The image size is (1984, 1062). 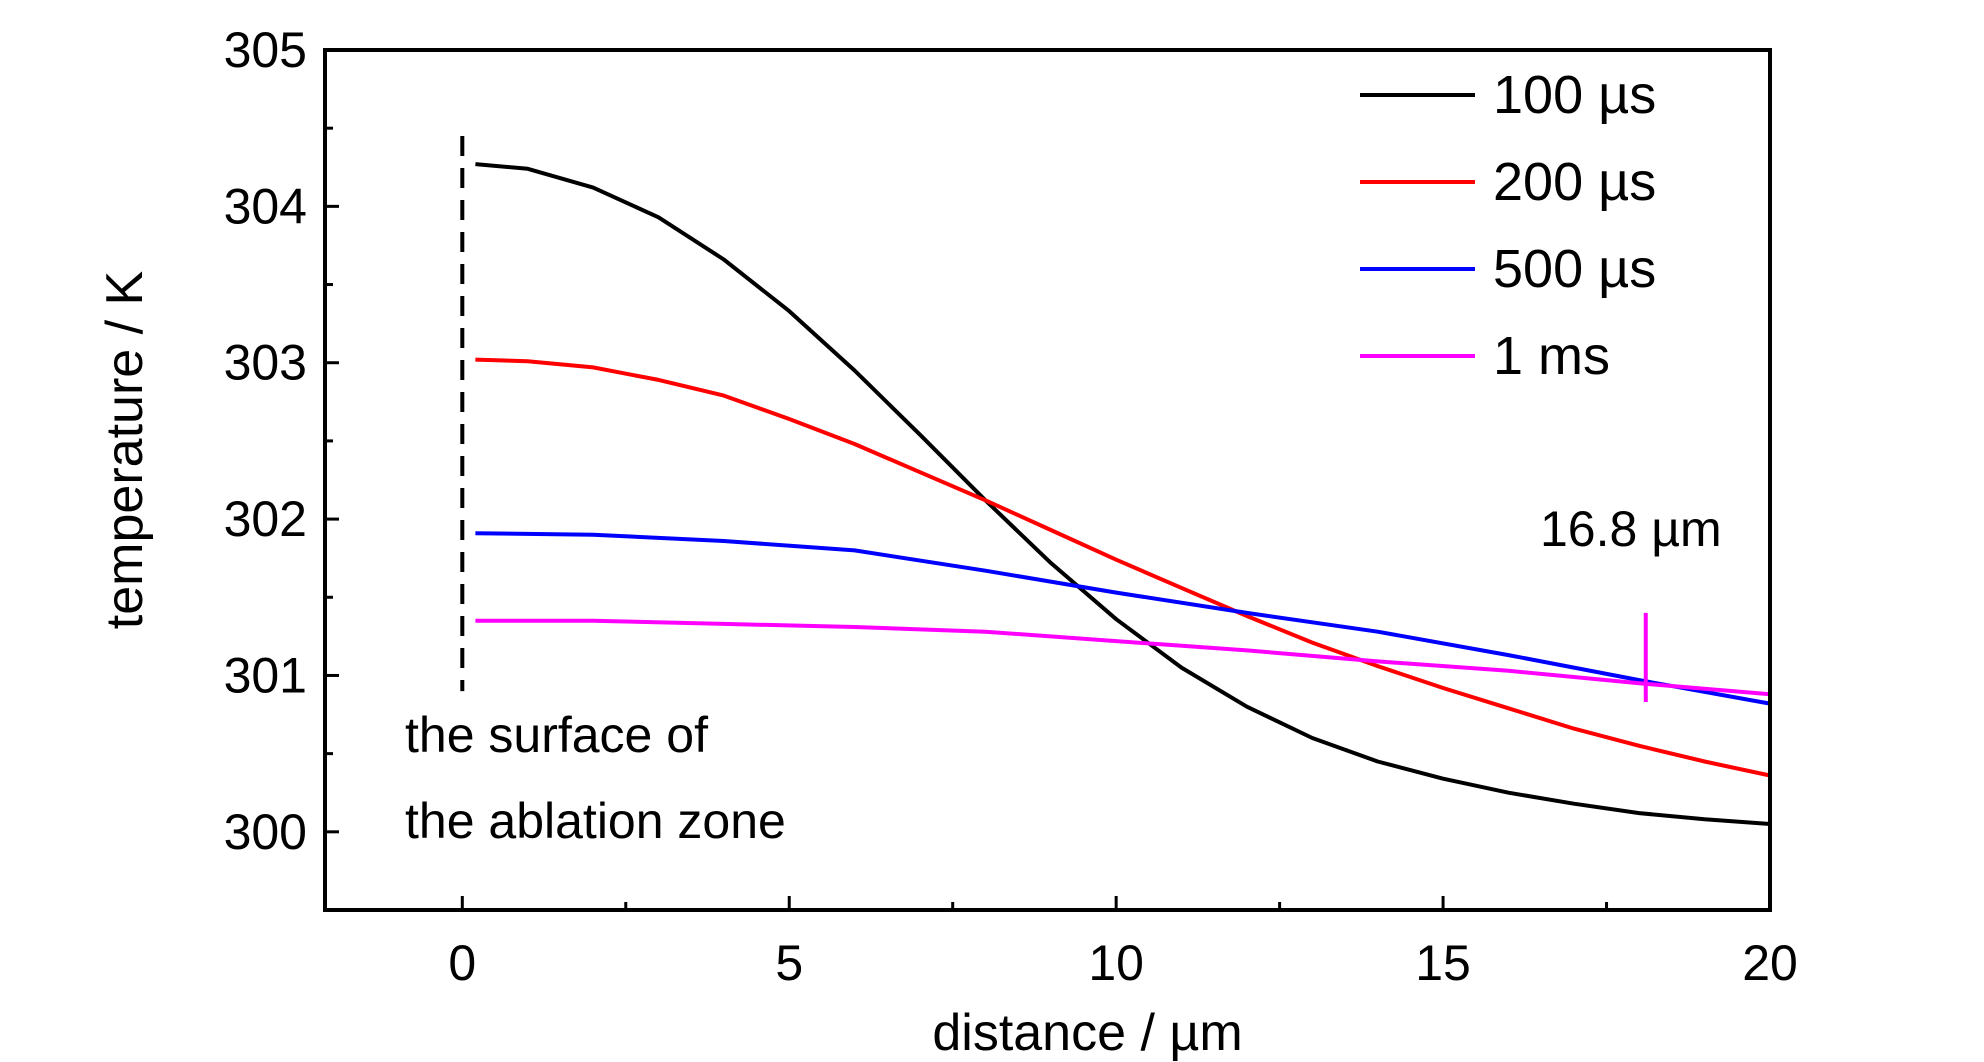 I want to click on y-tick-label: 305, so click(x=265, y=50).